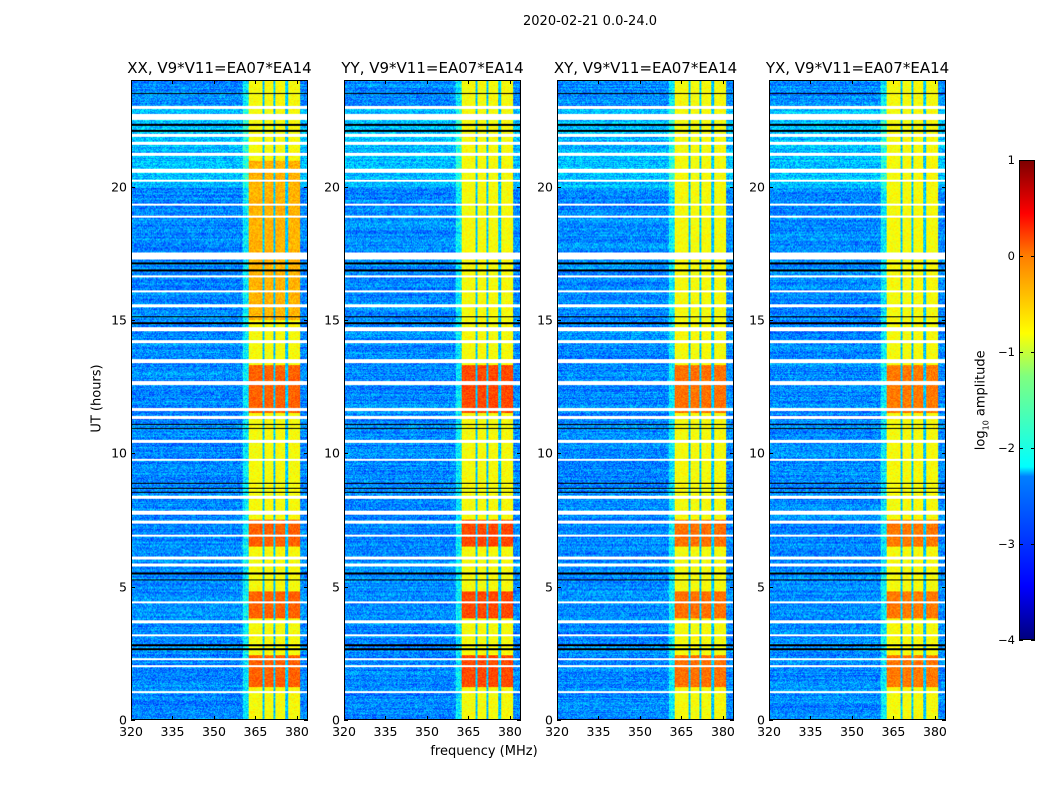  What do you see at coordinates (857, 68) in the screenshot?
I see `panel-title: YX, V9*V11=EA07*EA14` at bounding box center [857, 68].